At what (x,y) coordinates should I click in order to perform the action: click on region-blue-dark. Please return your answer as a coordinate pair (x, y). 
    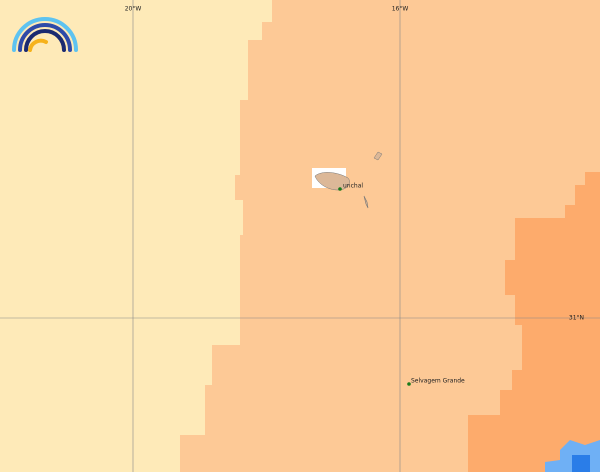
    Looking at the image, I should click on (581, 463).